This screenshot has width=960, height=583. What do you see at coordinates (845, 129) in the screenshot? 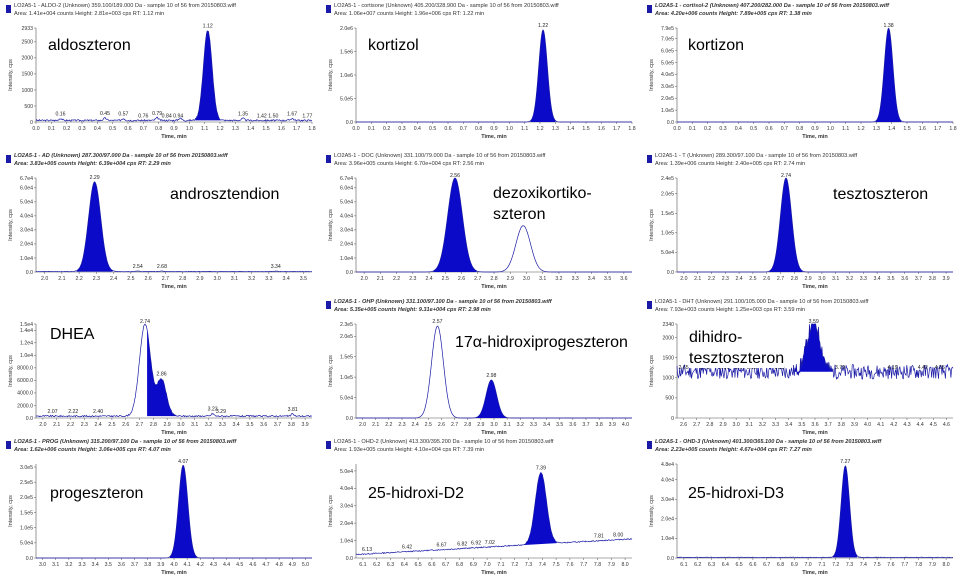
I see `x-tick-label: 1.1` at bounding box center [845, 129].